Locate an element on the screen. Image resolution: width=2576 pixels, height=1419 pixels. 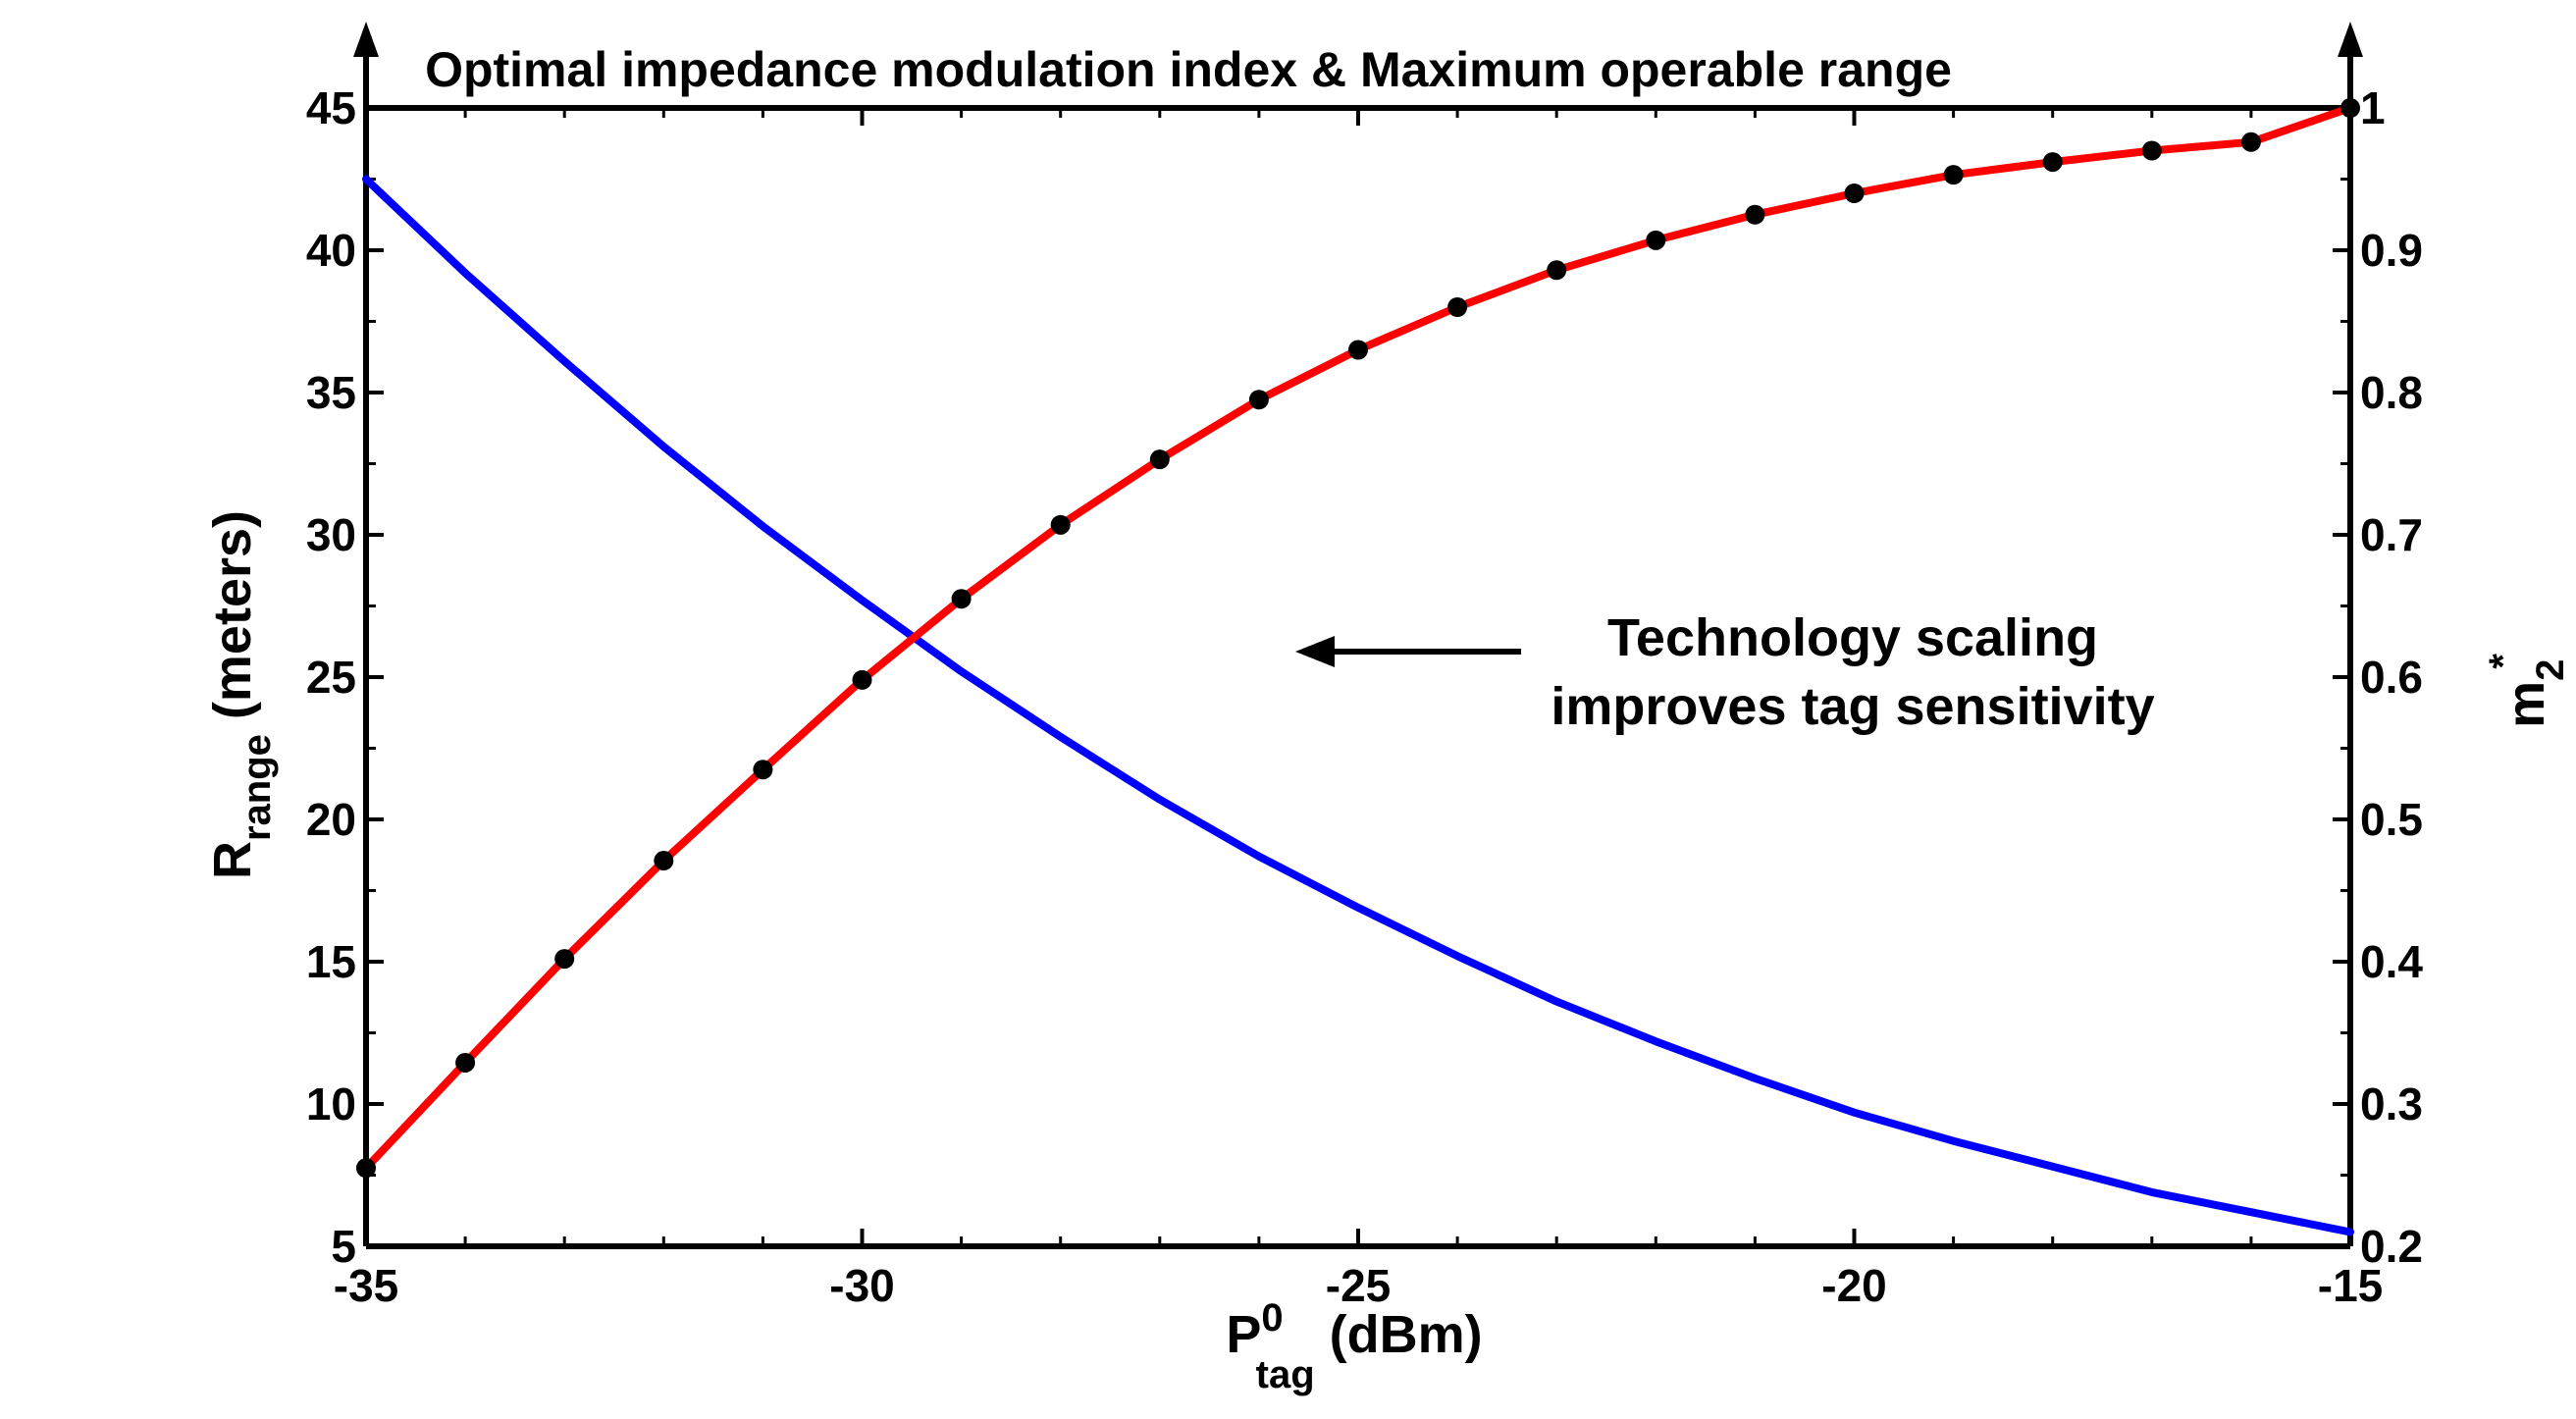
y-right-tick-label: 1 is located at coordinates (2373, 107).